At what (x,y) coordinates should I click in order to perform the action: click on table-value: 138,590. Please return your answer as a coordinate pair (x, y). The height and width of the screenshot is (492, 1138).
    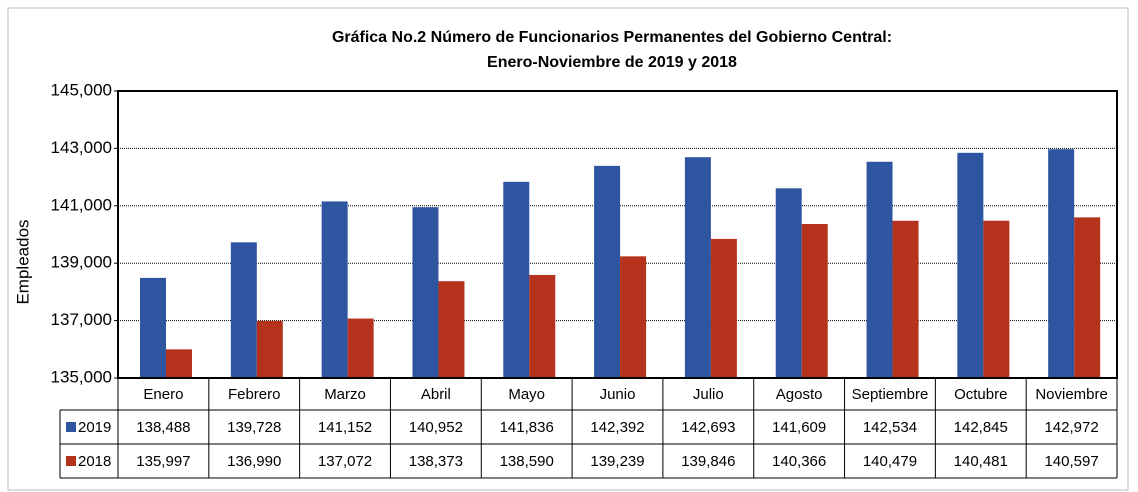
    Looking at the image, I should click on (527, 461).